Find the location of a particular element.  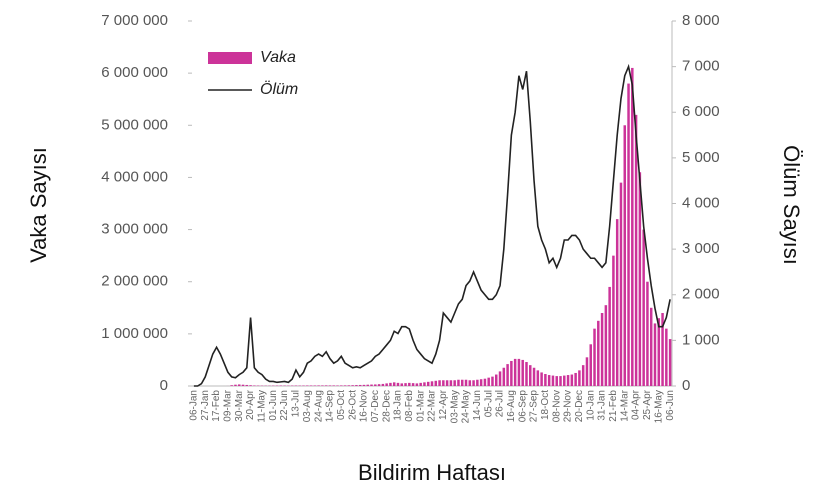

x-tick-label: 25-Apr is located at coordinates (647, 404).